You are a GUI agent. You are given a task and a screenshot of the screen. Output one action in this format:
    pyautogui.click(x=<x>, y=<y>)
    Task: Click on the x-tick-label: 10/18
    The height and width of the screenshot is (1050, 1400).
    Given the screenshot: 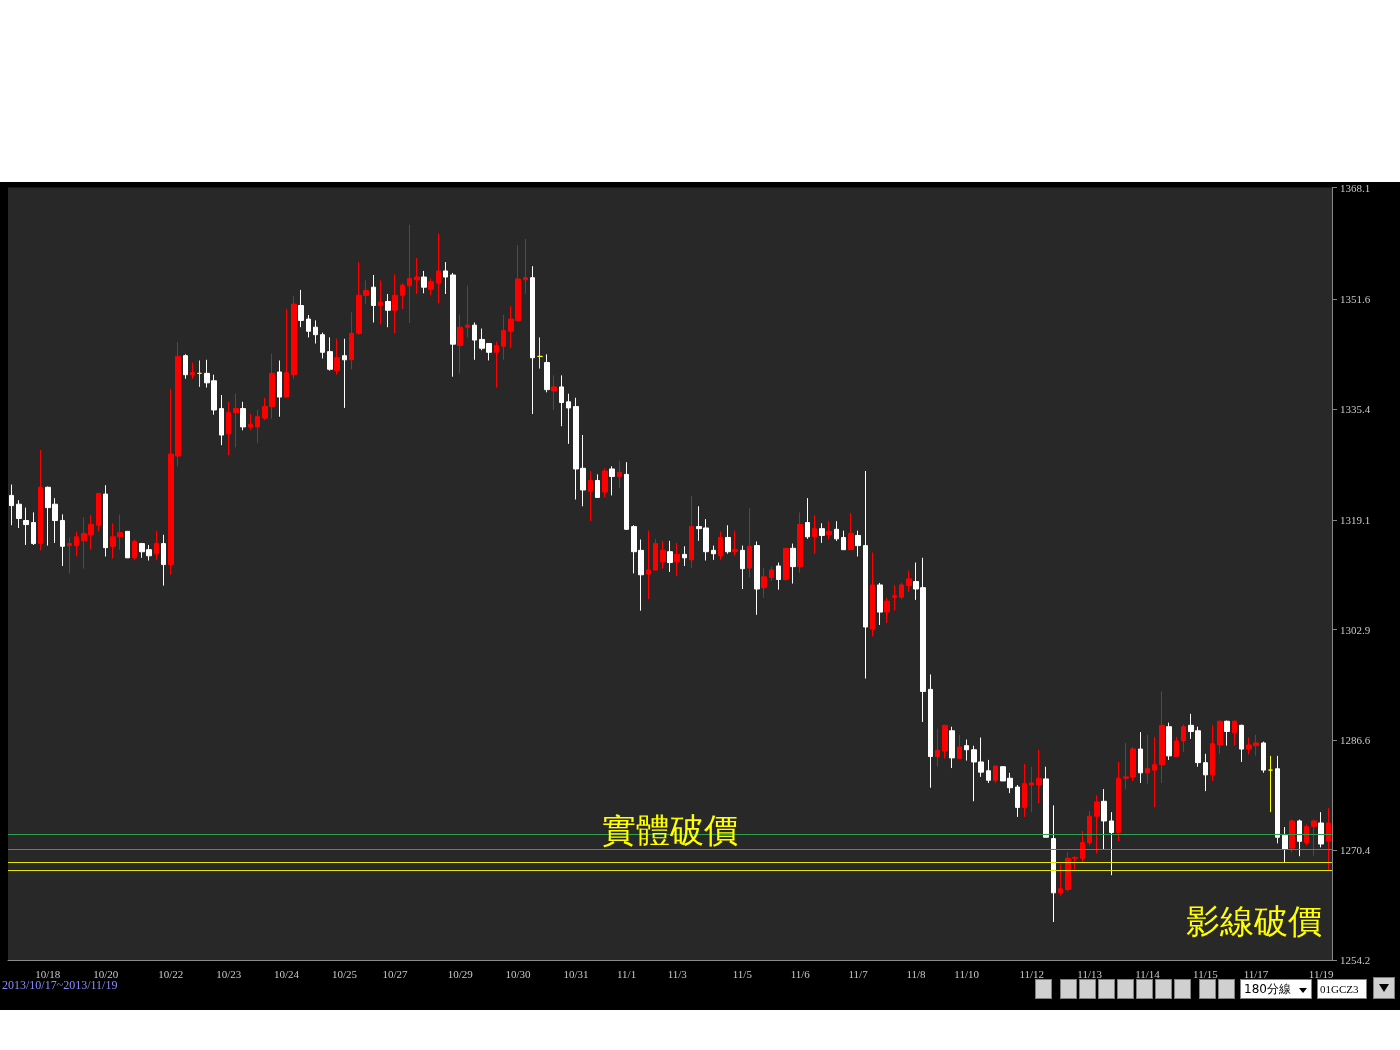 What is the action you would take?
    pyautogui.click(x=48, y=973)
    